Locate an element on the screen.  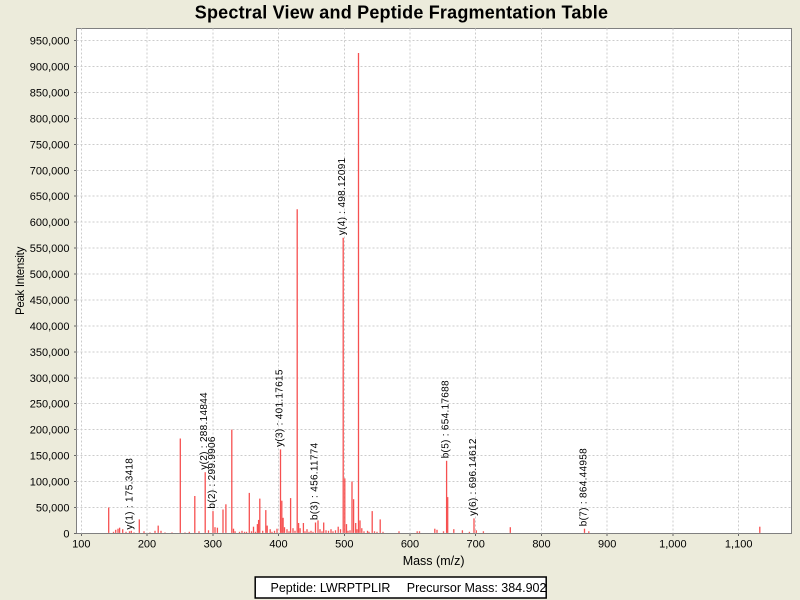
svg-text: Peak Intensity is located at coordinates (21, 280).